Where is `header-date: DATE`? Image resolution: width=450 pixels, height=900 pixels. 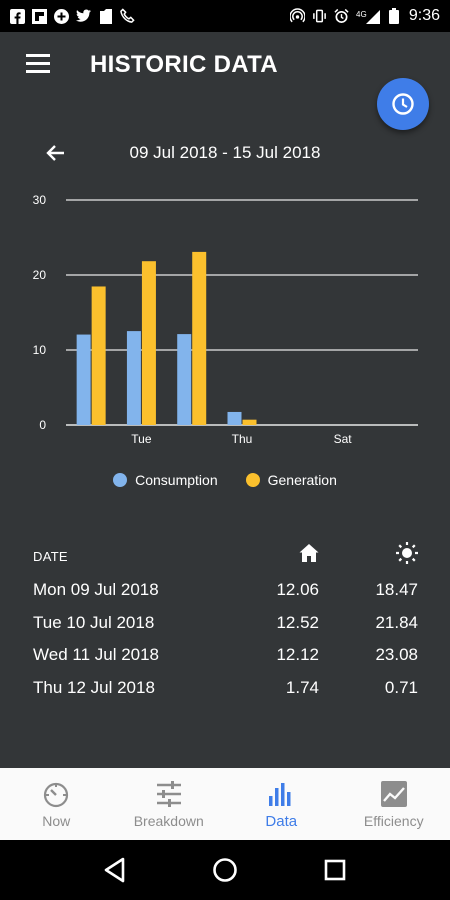
header-date: DATE is located at coordinates (50, 556).